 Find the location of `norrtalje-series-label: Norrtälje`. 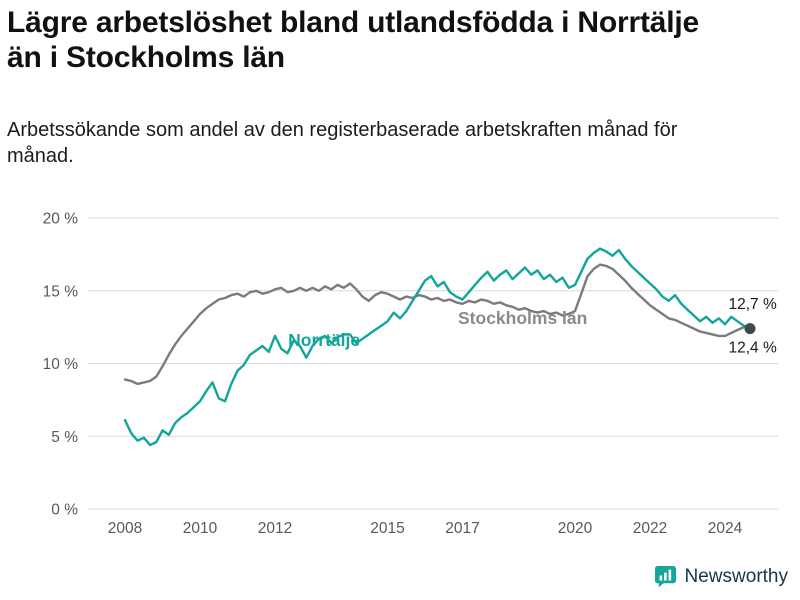

norrtalje-series-label: Norrtälje is located at coordinates (324, 340).